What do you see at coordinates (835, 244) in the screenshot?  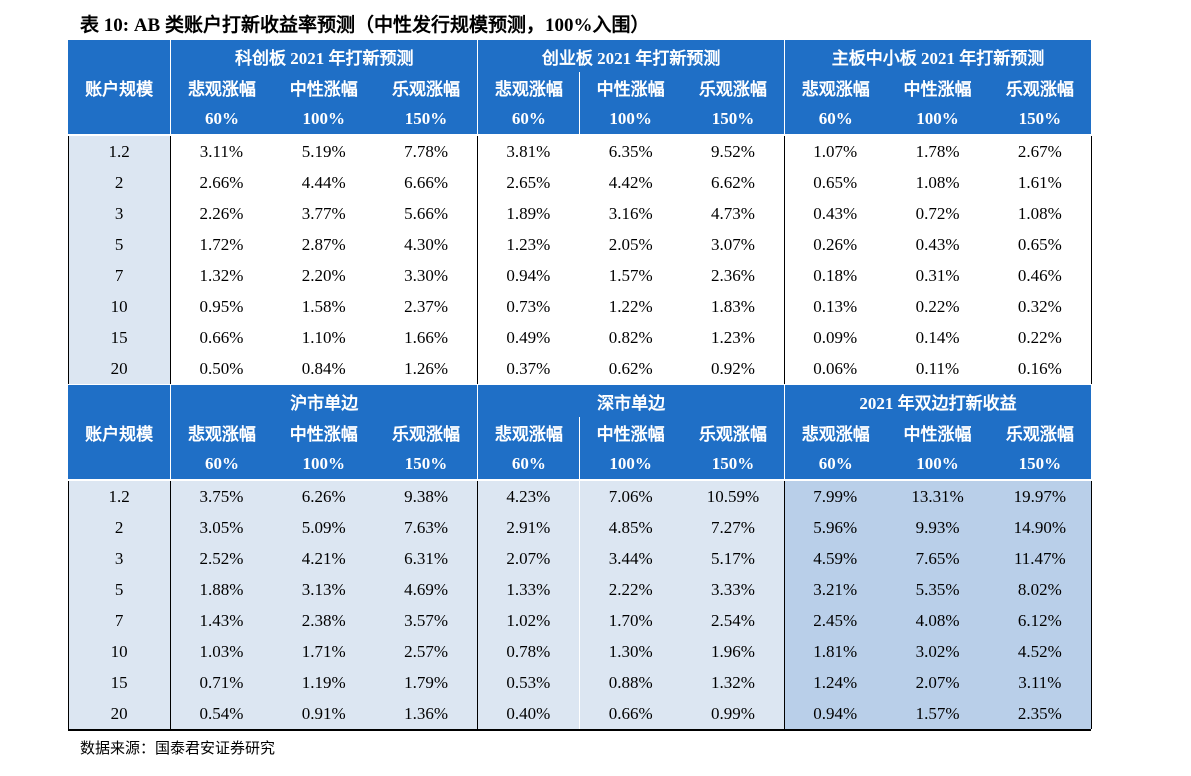 I see `cell-value: 0.26%` at bounding box center [835, 244].